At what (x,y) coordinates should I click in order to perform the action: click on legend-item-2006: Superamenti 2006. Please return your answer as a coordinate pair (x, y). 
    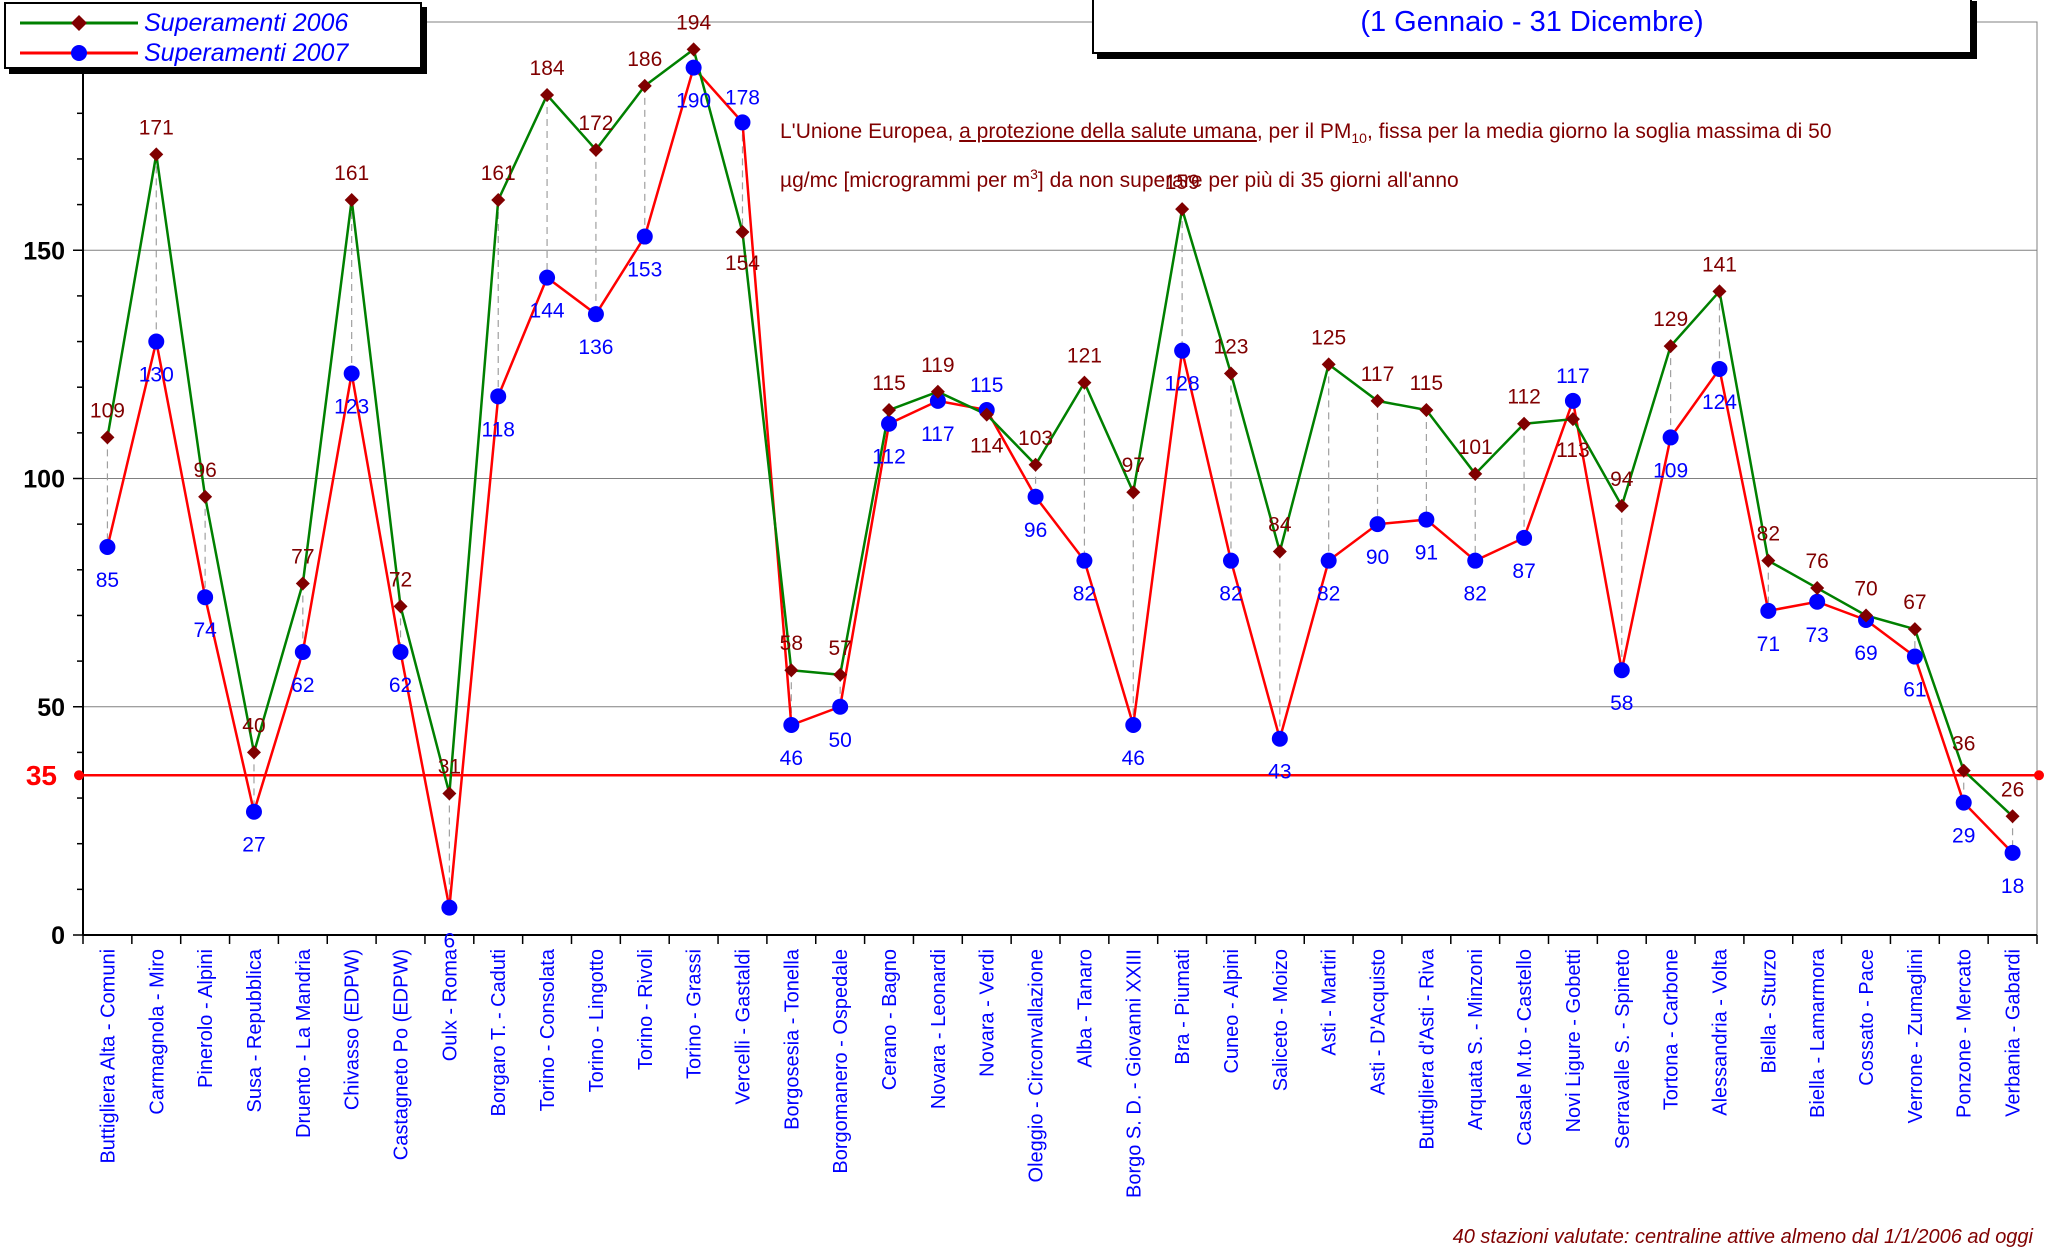
    Looking at the image, I should click on (184, 23).